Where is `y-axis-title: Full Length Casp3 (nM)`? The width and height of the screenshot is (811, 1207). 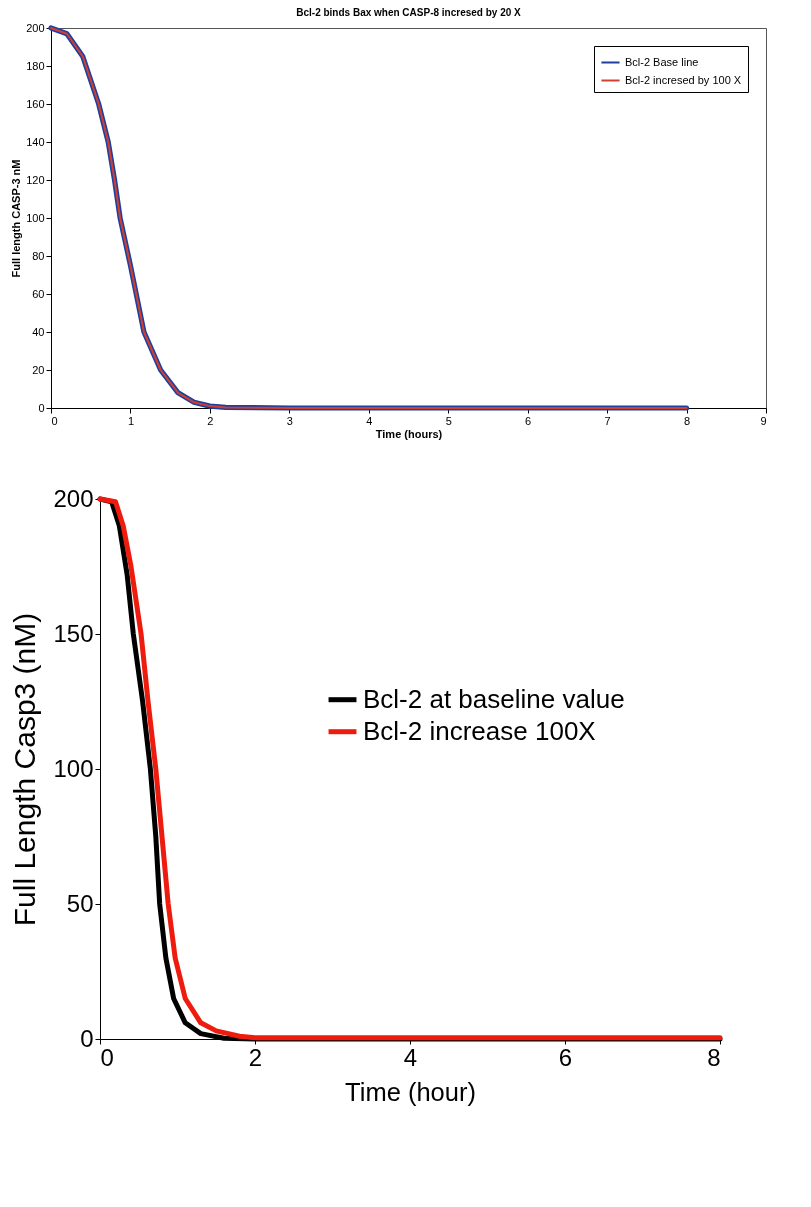
y-axis-title: Full Length Casp3 (nM) is located at coordinates (25, 769).